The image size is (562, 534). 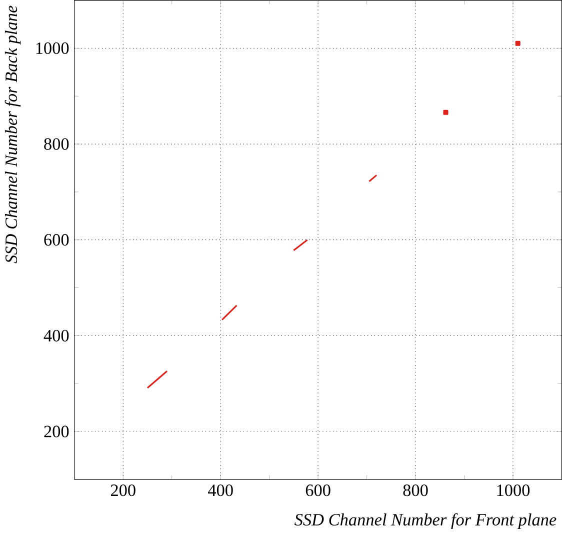 I want to click on y-tick-label: 1000, so click(x=52, y=48).